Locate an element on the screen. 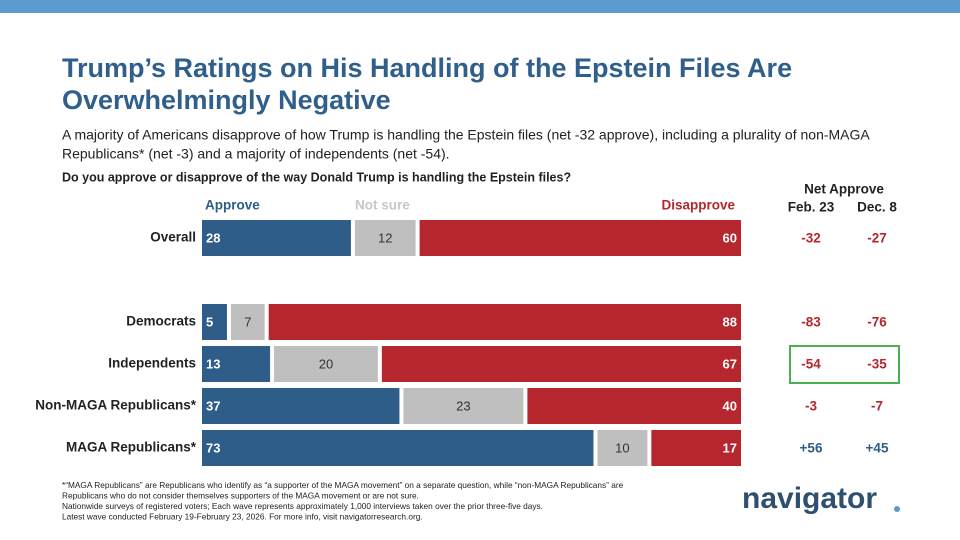  net-value: -7 is located at coordinates (877, 406).